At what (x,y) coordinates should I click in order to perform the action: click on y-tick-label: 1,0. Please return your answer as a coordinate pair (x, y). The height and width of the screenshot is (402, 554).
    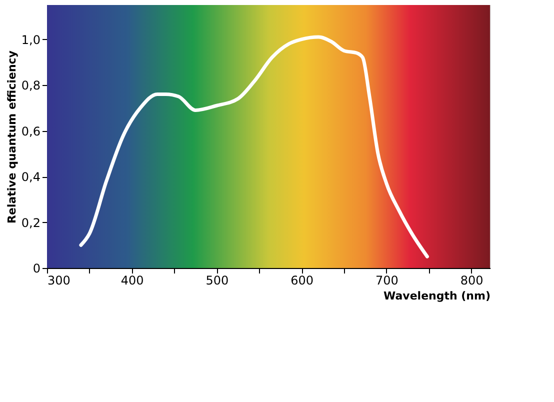
    Looking at the image, I should click on (30, 39).